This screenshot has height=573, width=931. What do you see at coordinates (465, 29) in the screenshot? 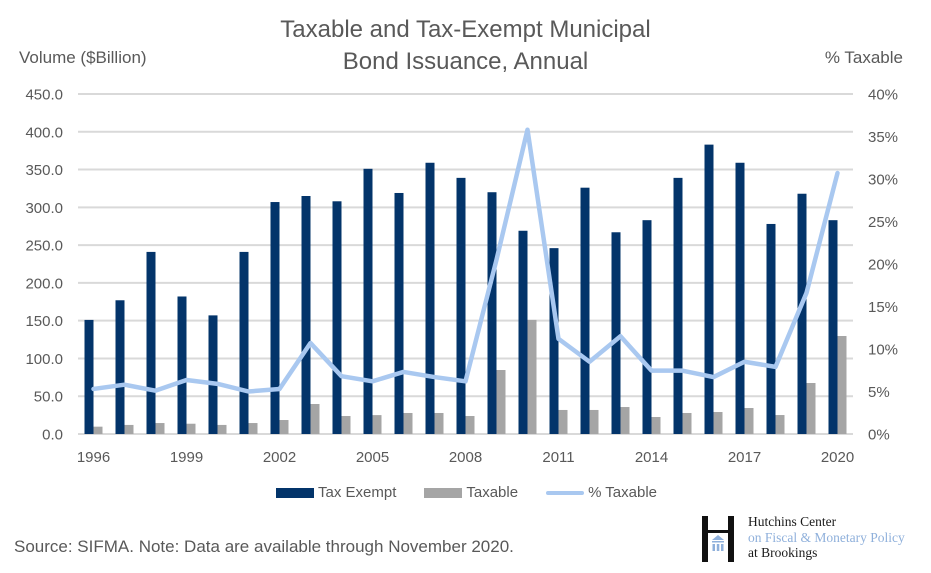
I see `chart-title-line-1: Taxable and Tax-Exempt Municipal` at bounding box center [465, 29].